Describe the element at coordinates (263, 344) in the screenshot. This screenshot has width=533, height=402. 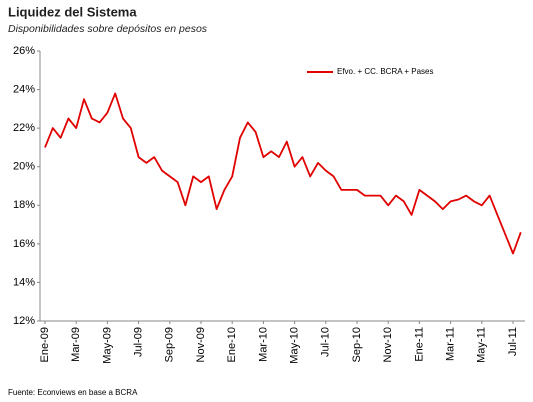
I see `x-tick-label: Mar-10` at that location.